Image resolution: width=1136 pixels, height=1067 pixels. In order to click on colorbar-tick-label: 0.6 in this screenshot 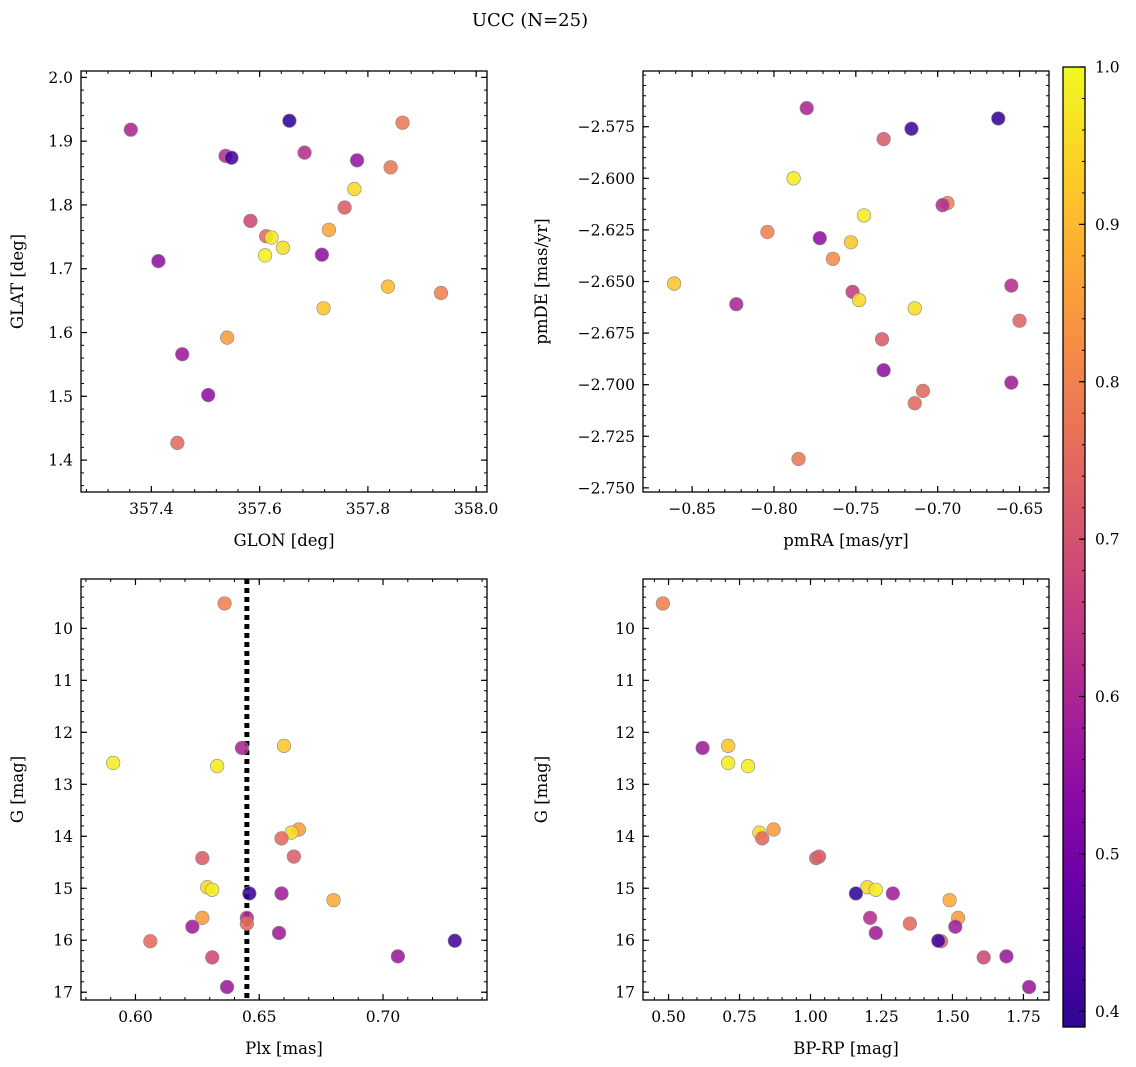, I will do `click(1107, 697)`.